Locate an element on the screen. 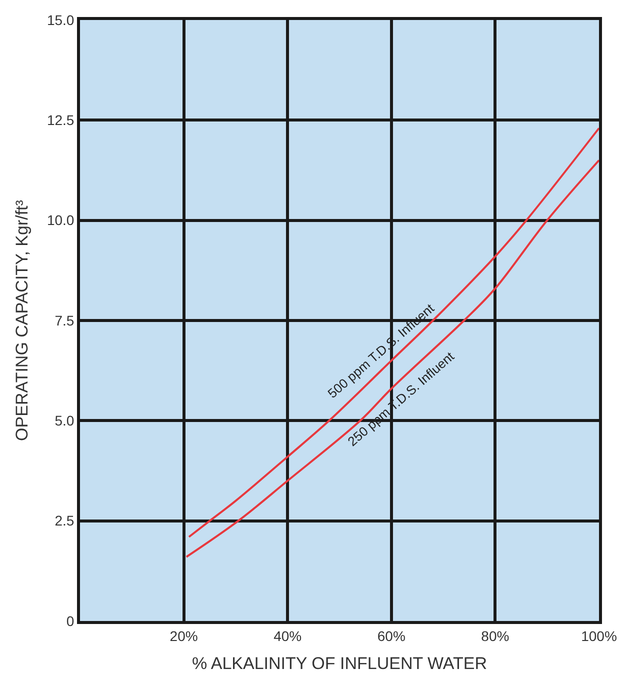  y-axis-title: OPERATING CAPACITY, Kgr/ft³ is located at coordinates (22, 320).